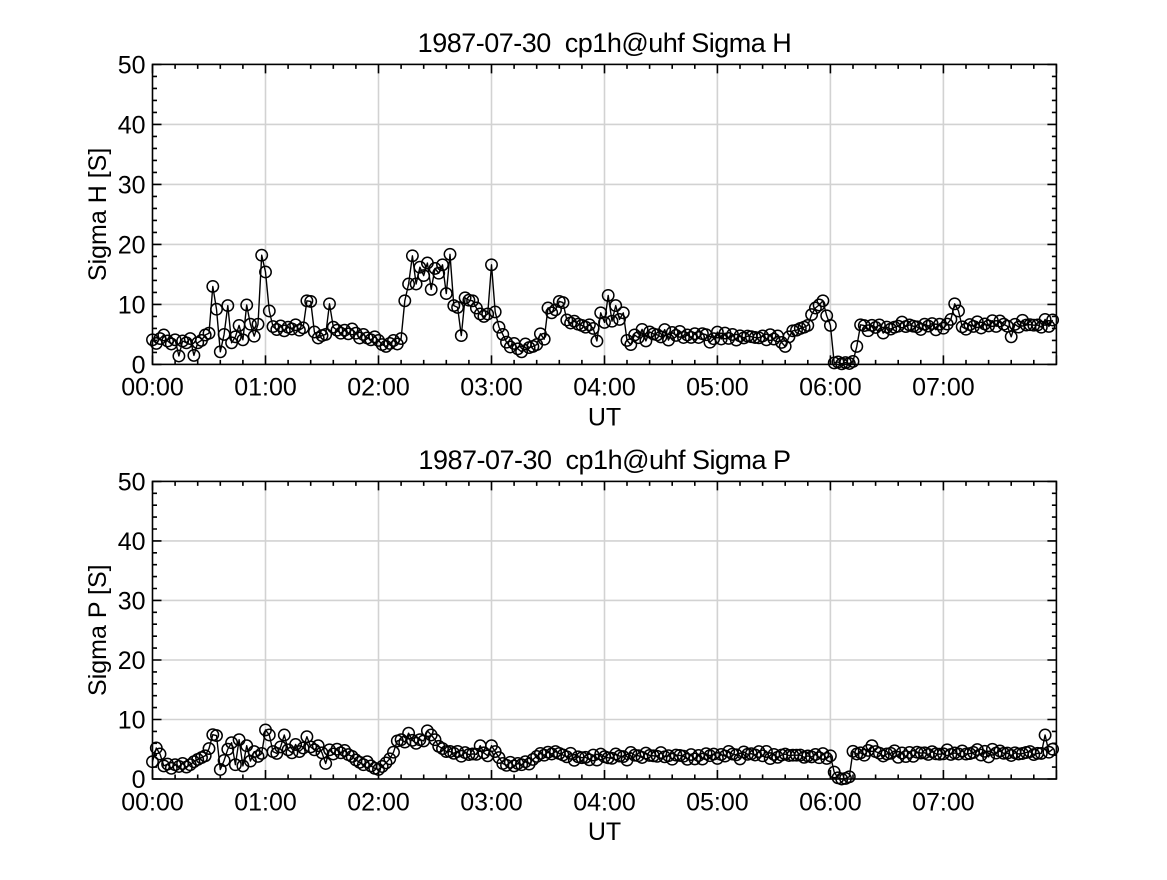 This screenshot has height=880, width=1167. What do you see at coordinates (605, 43) in the screenshot?
I see `svg-text: 1987-07-30 cp1h@uhf Sigma H` at bounding box center [605, 43].